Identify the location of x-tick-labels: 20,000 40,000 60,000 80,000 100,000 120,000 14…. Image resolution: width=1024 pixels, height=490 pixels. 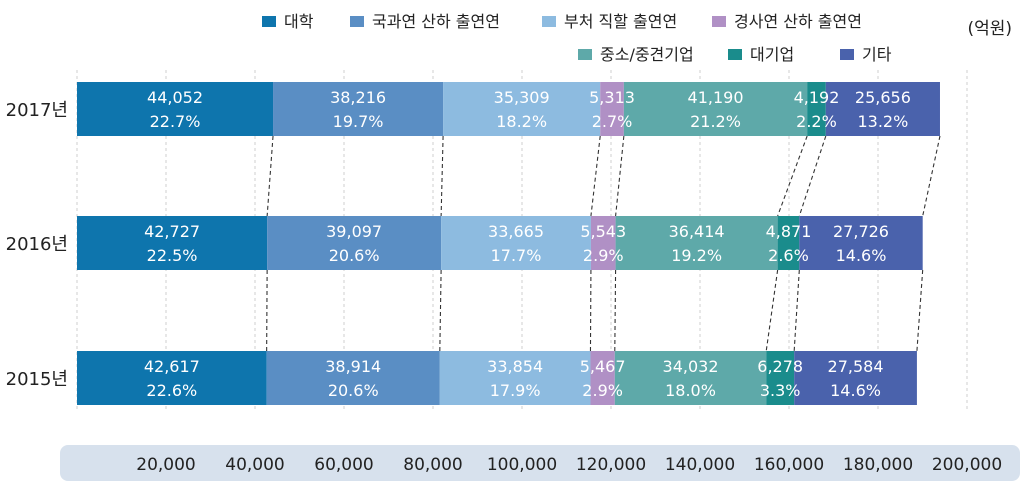
(569, 465).